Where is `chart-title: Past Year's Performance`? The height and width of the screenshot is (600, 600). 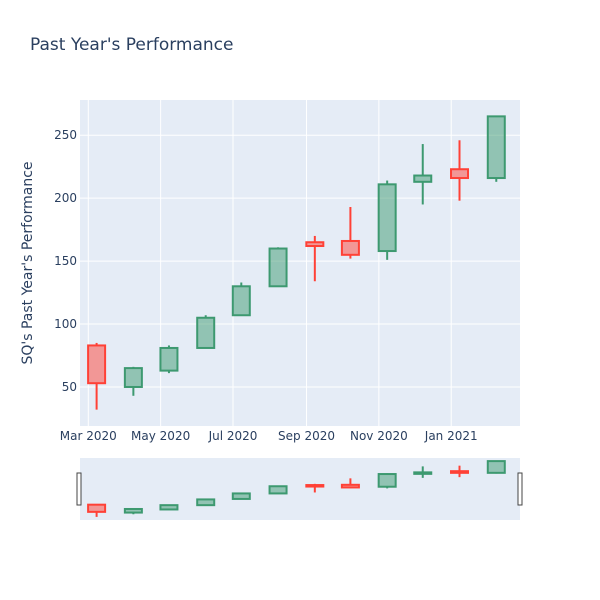
chart-title: Past Year's Performance is located at coordinates (132, 45).